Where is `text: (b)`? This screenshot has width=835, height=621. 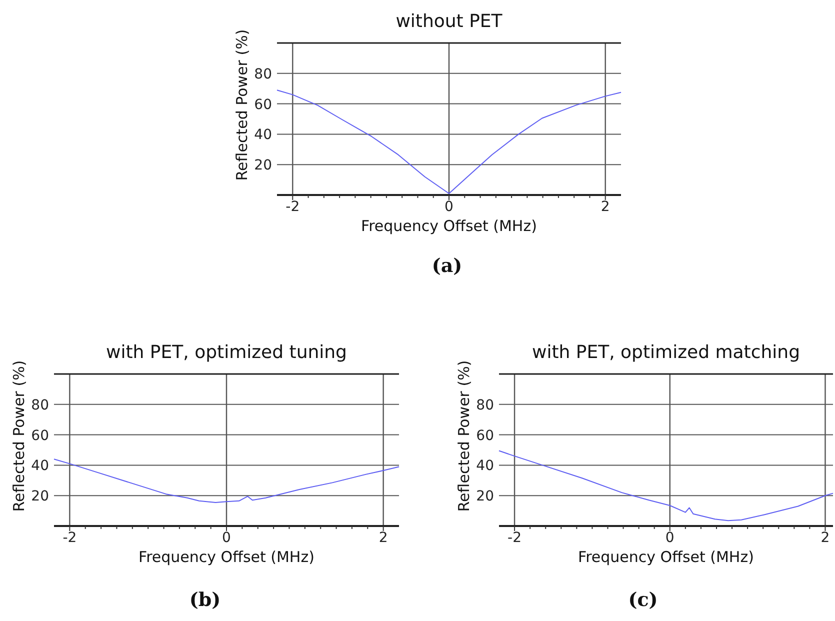
text: (b) is located at coordinates (205, 600).